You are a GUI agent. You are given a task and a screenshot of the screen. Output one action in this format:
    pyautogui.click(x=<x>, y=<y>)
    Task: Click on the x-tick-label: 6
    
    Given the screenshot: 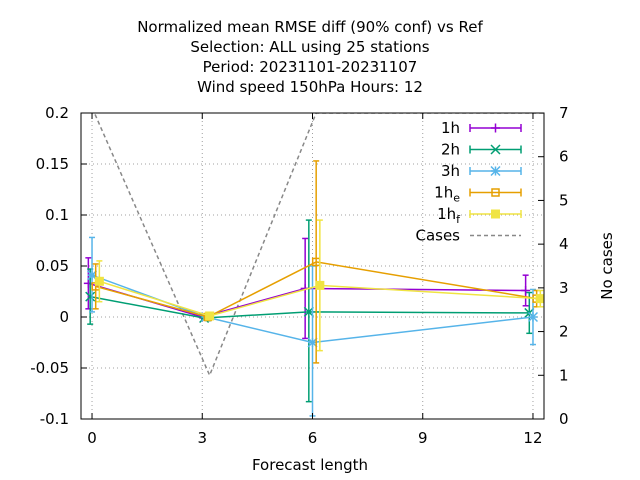 What is the action you would take?
    pyautogui.click(x=313, y=438)
    